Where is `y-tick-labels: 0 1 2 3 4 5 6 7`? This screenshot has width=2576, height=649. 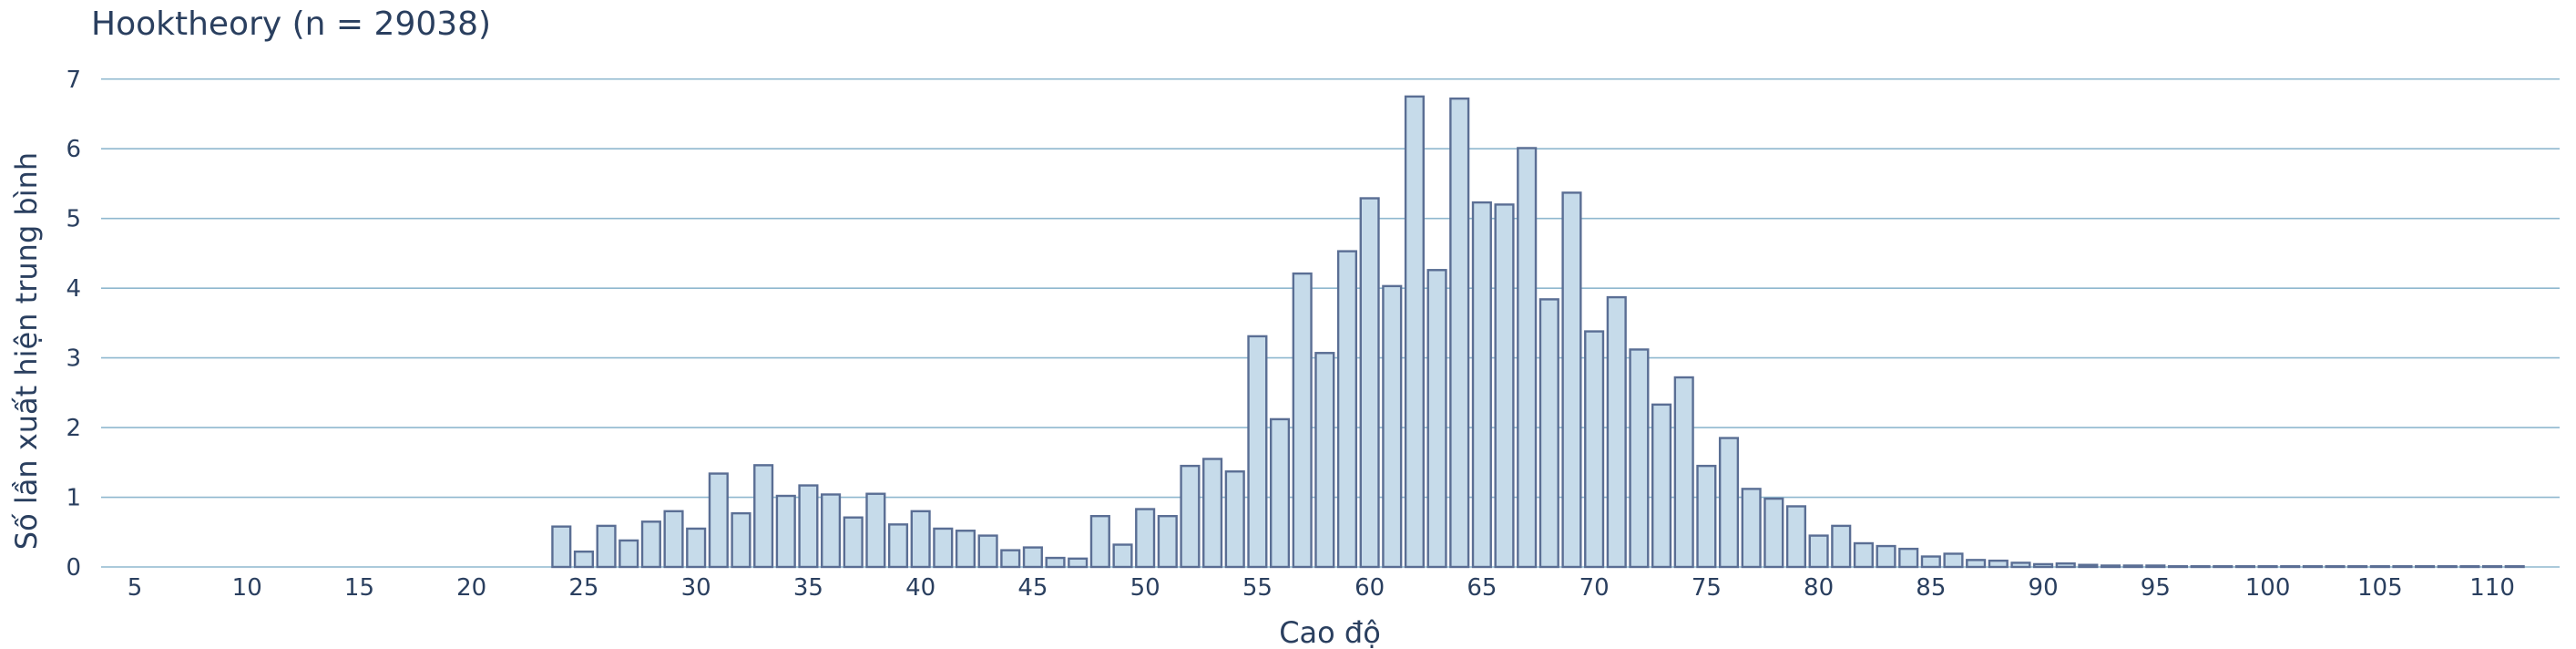
y-tick-labels: 0 1 2 3 4 5 6 7 is located at coordinates (73, 324).